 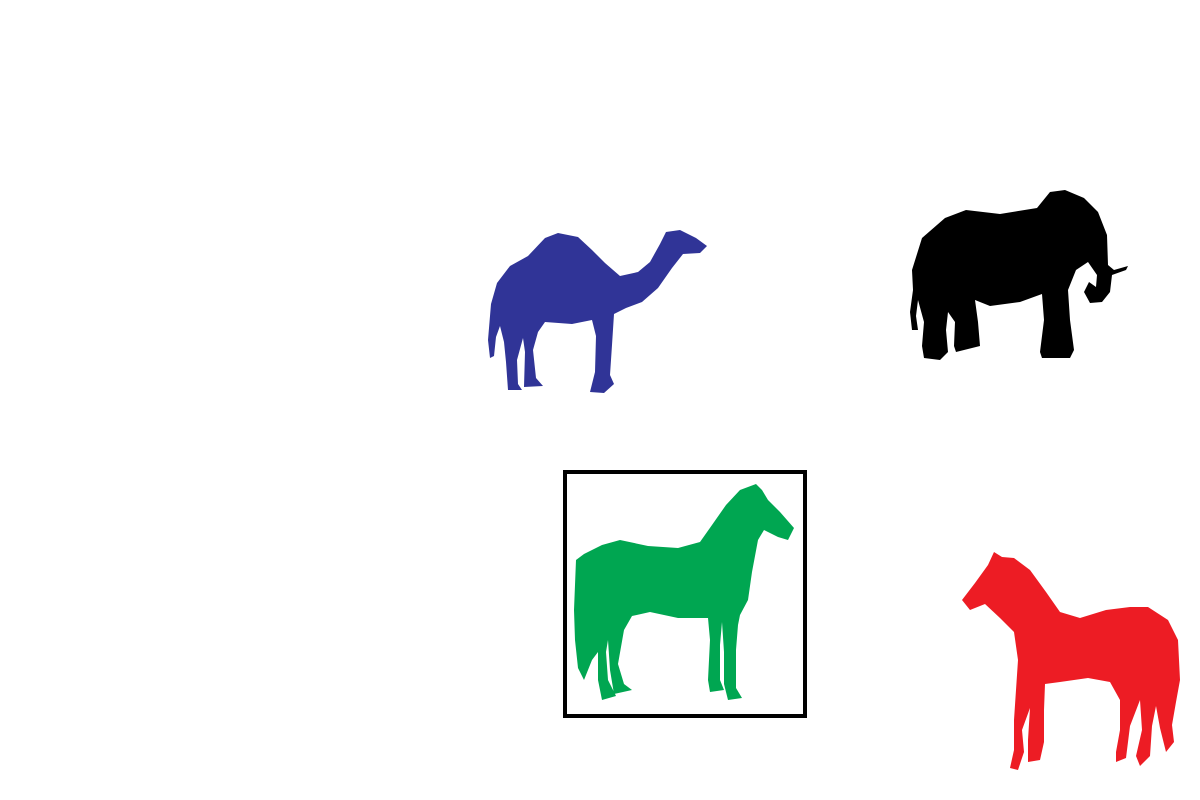 I want to click on camel-body, so click(x=597, y=311).